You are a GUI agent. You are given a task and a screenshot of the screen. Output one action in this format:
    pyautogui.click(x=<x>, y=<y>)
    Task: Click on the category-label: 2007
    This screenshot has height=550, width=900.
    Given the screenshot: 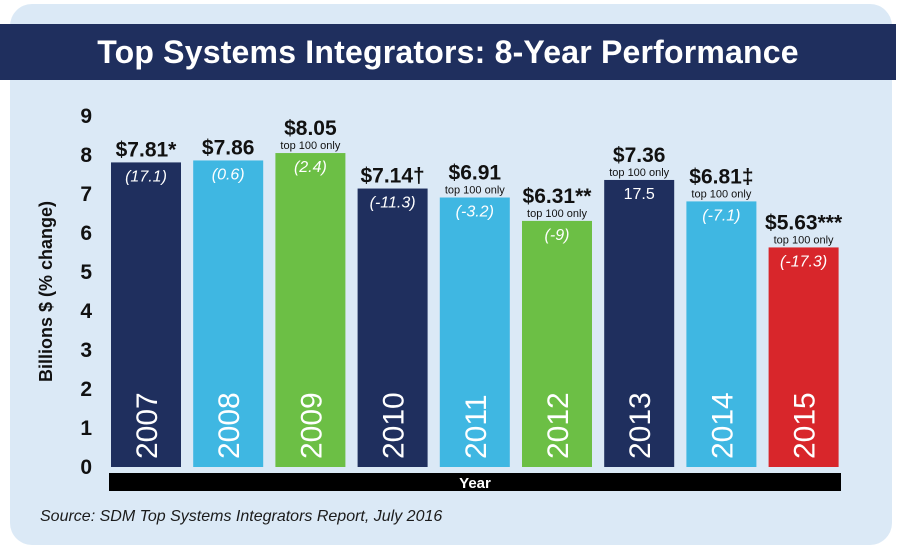 What is the action you would take?
    pyautogui.click(x=147, y=425)
    